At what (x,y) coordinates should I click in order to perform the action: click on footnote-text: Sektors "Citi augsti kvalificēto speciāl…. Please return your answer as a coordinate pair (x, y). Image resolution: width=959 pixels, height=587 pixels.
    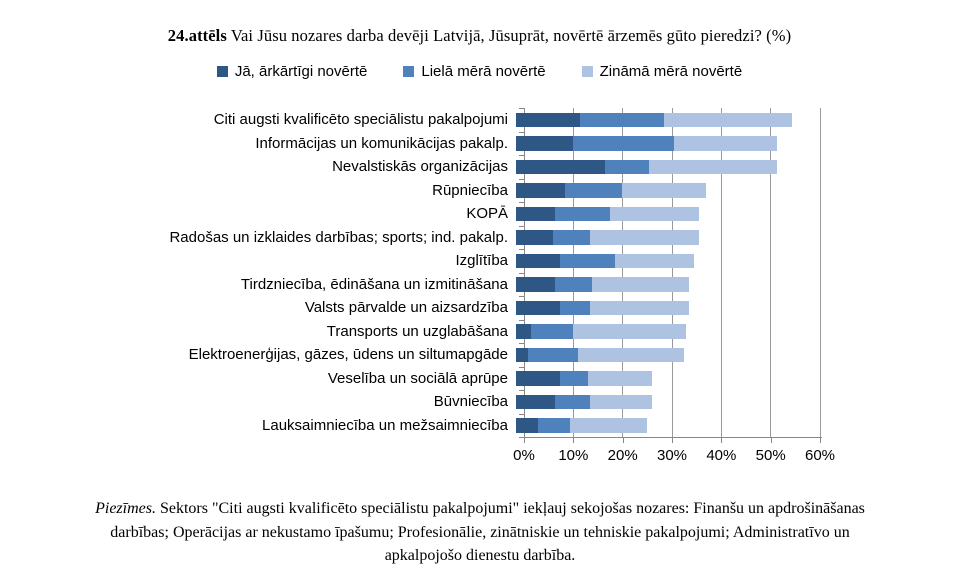
    Looking at the image, I should click on (487, 532).